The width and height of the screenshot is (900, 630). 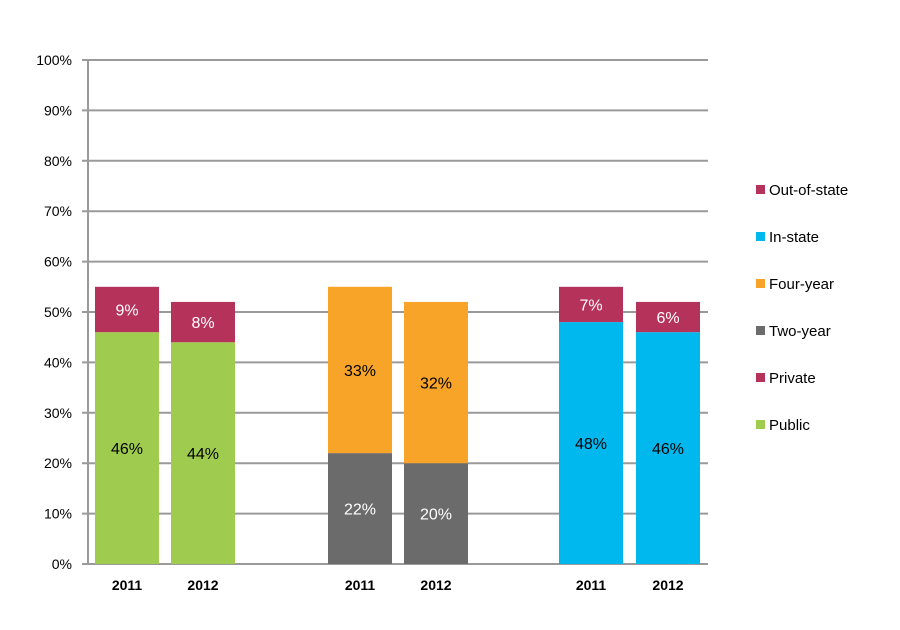 I want to click on y-tick-label: 90%, so click(x=58, y=110).